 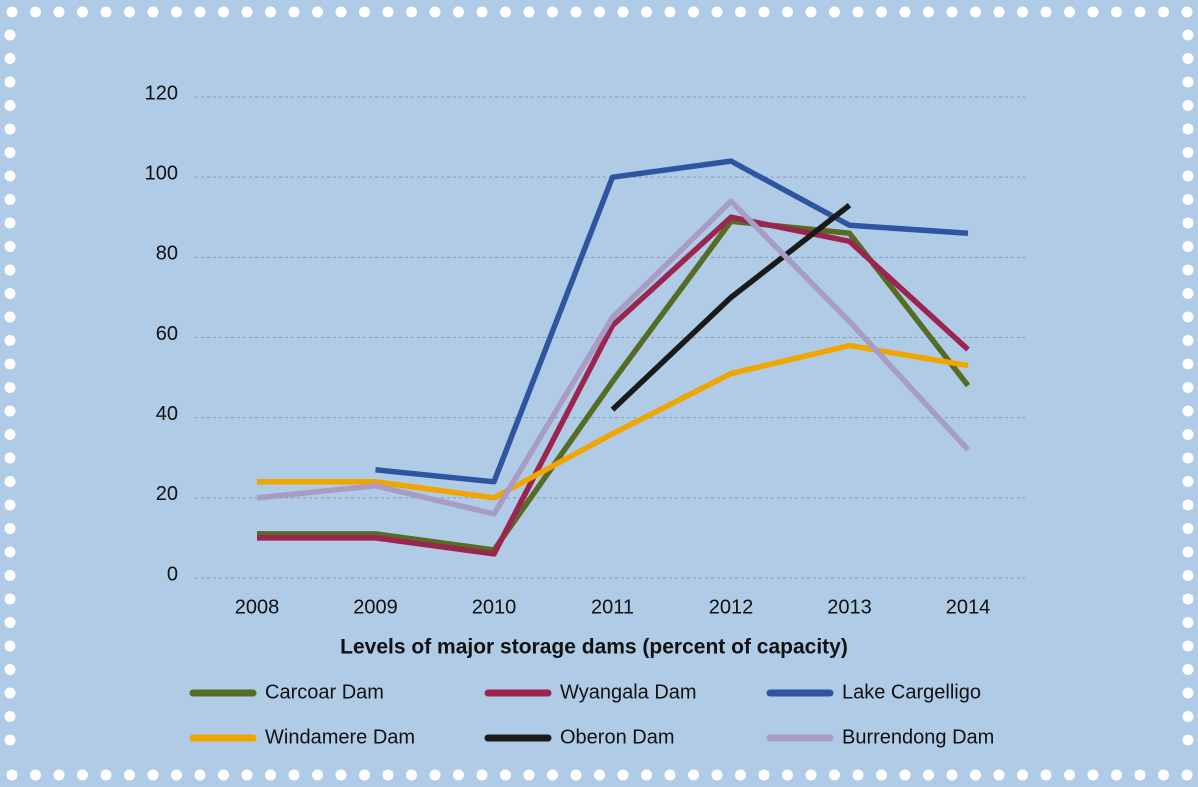 I want to click on data-line, so click(x=731, y=307).